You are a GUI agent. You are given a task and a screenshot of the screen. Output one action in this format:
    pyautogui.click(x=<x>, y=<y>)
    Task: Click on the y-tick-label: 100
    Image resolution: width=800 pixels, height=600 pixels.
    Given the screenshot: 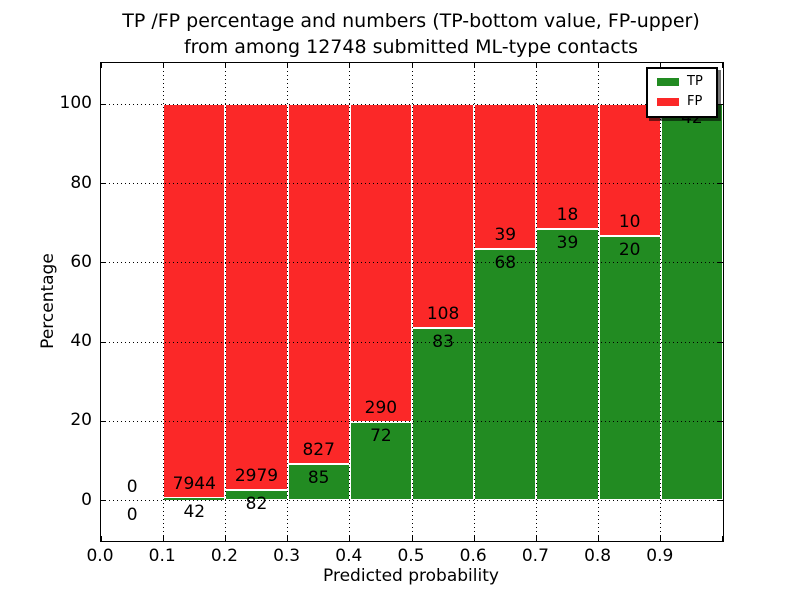 What is the action you would take?
    pyautogui.click(x=75, y=103)
    